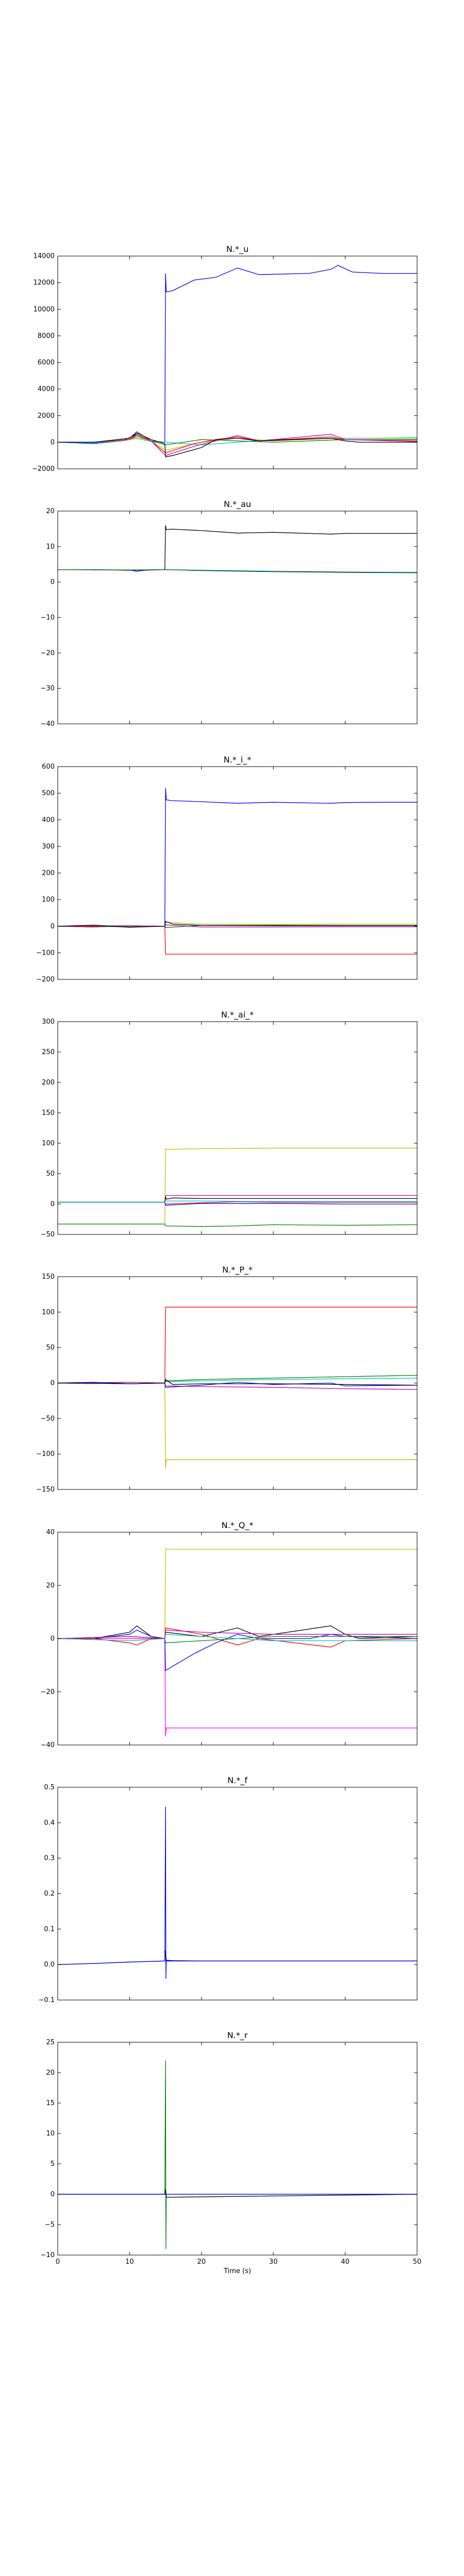 This screenshot has width=464, height=2576. I want to click on chart-panel-6: N.*_Q_* −40 −20 0 20 40, so click(229, 1634).